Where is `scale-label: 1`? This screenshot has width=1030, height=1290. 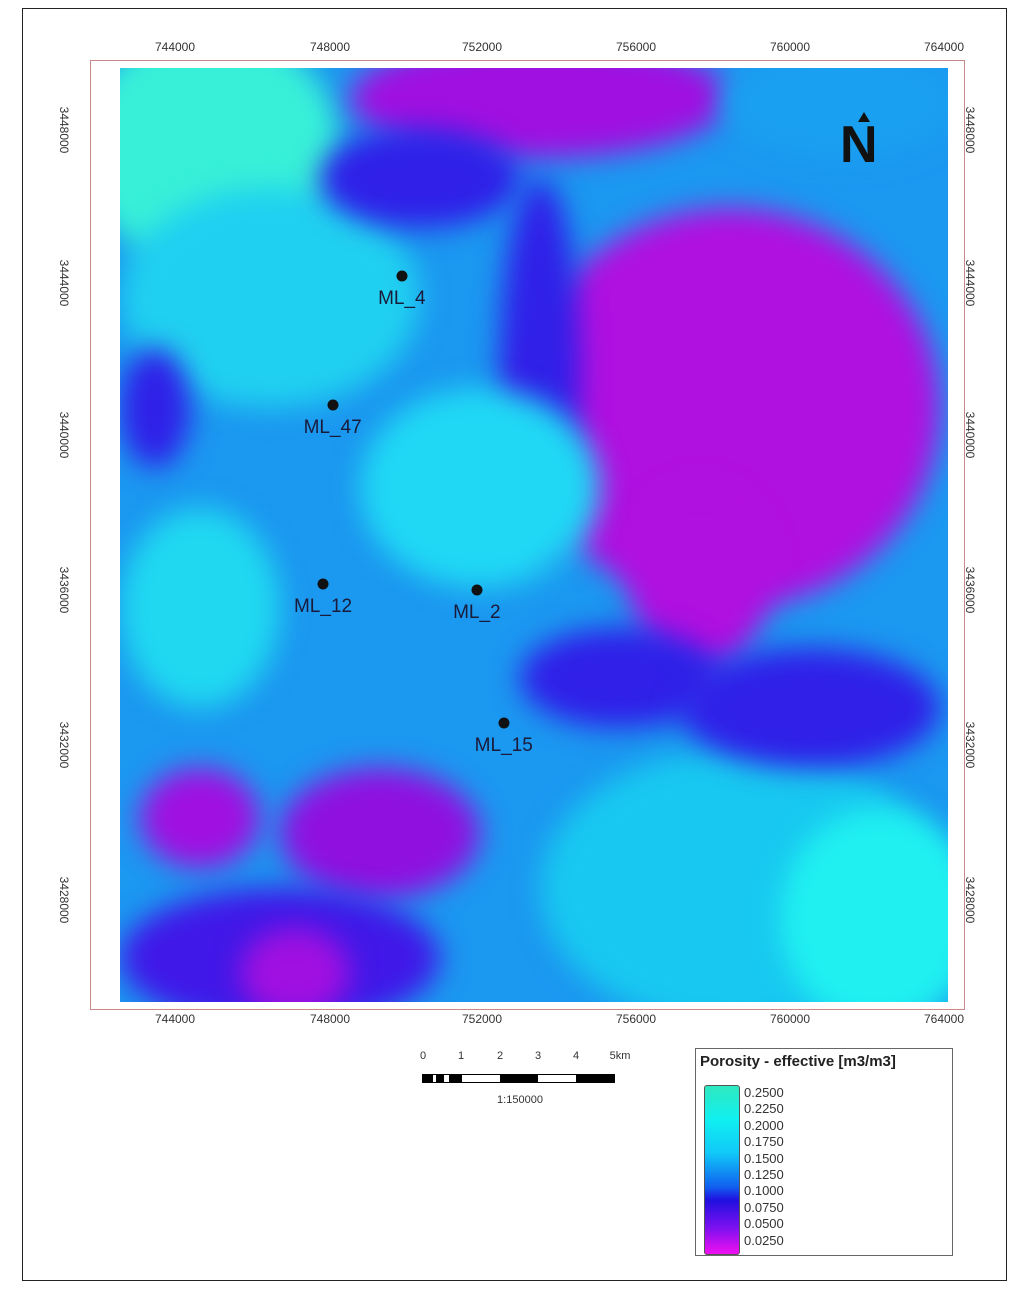
scale-label: 1 is located at coordinates (461, 1056).